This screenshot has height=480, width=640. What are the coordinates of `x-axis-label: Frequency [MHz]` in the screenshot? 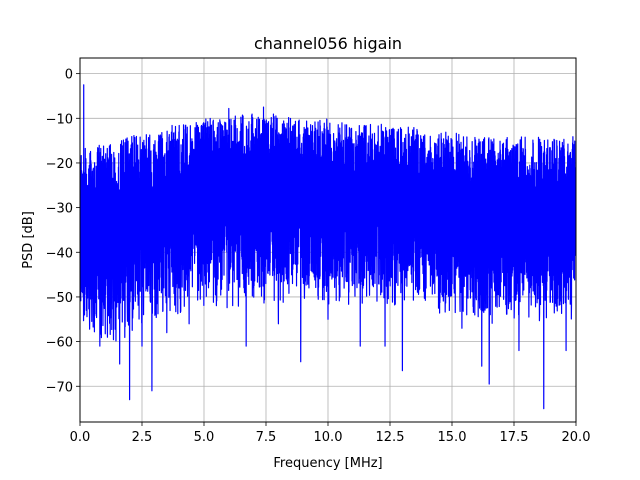 It's located at (327, 463).